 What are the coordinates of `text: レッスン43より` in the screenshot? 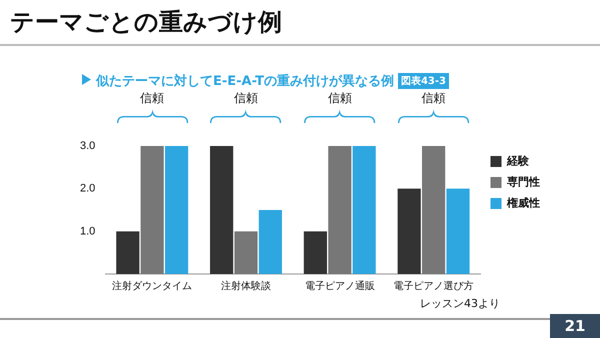 It's located at (460, 303).